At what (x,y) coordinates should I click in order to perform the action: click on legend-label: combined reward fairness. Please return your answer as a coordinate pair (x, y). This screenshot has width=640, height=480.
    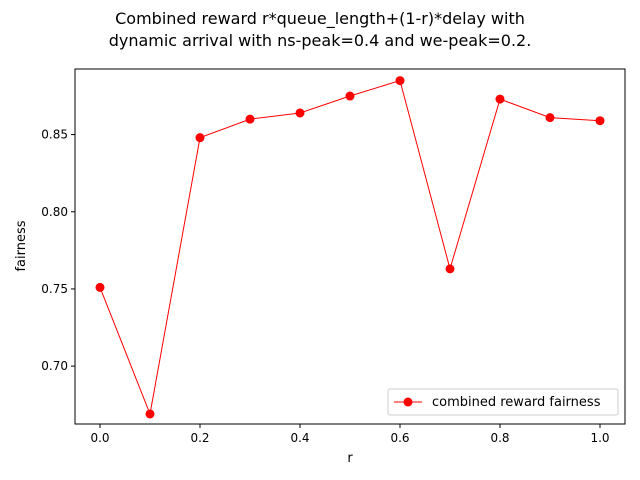
    Looking at the image, I should click on (516, 402).